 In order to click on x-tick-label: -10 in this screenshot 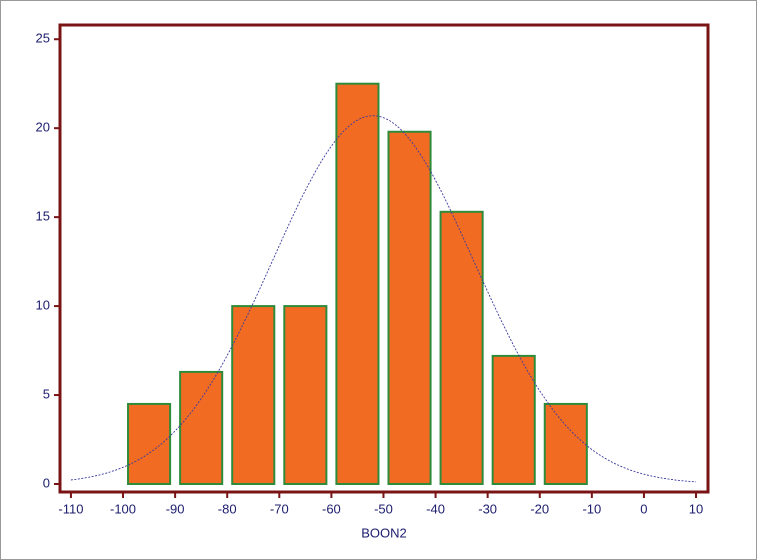, I will do `click(591, 508)`.